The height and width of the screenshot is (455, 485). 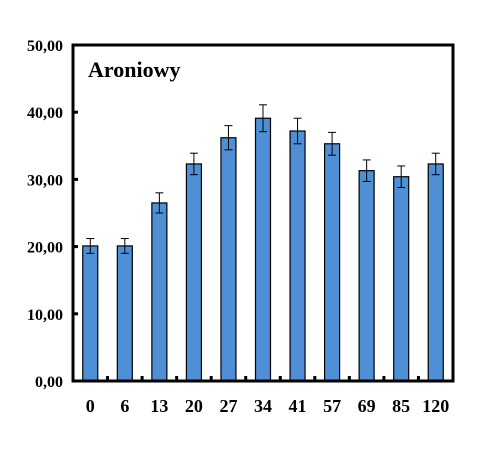 I want to click on x-tick-label: 13, so click(x=159, y=406).